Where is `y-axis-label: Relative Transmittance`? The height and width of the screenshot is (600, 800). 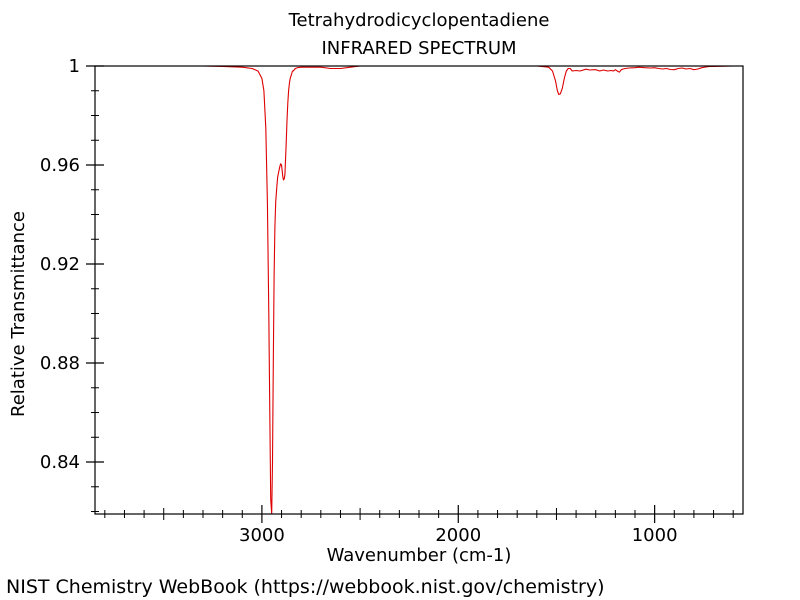
y-axis-label: Relative Transmittance is located at coordinates (18, 314).